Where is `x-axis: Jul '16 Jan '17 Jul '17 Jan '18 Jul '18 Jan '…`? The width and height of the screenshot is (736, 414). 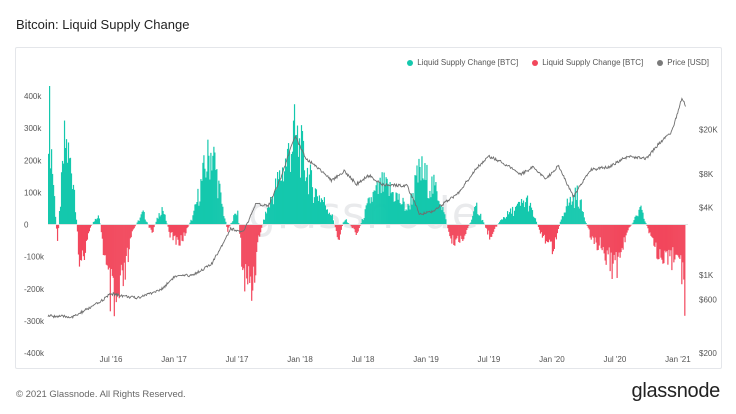 x-axis: Jul '16 Jan '17 Jul '17 Jan '18 Jul '18 Jan '… is located at coordinates (396, 359).